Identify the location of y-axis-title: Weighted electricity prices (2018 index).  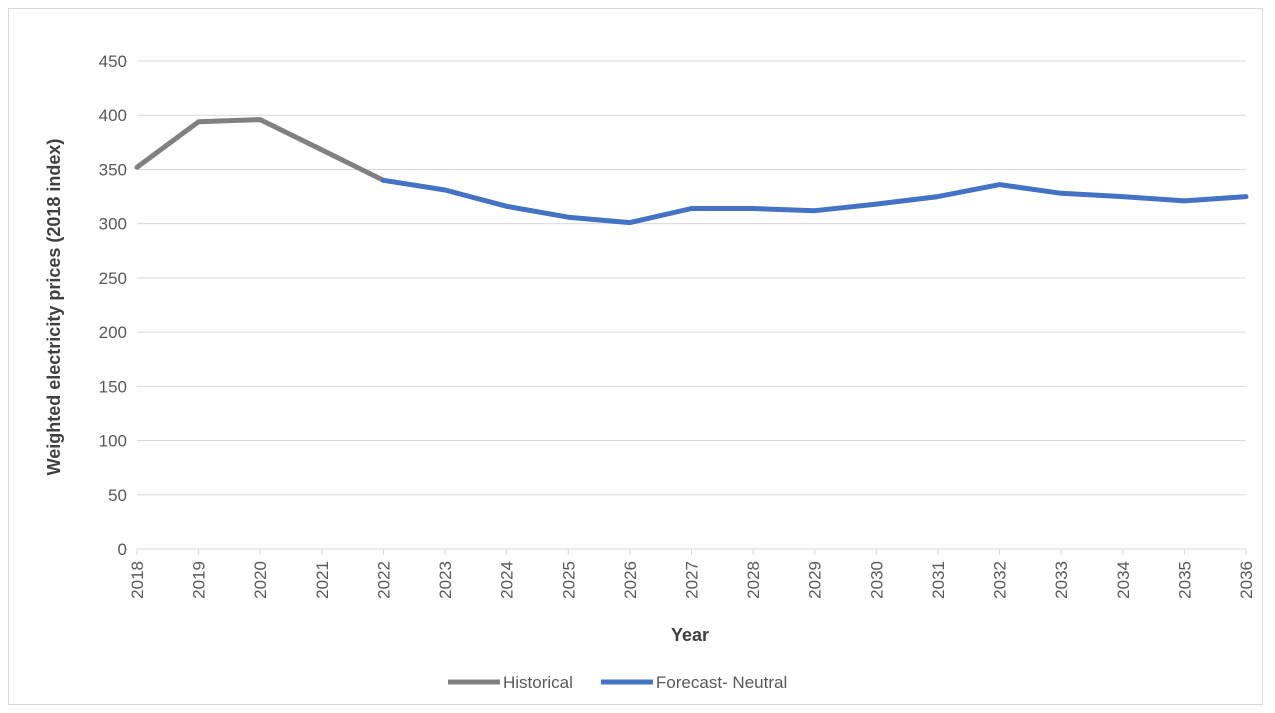
(54, 307).